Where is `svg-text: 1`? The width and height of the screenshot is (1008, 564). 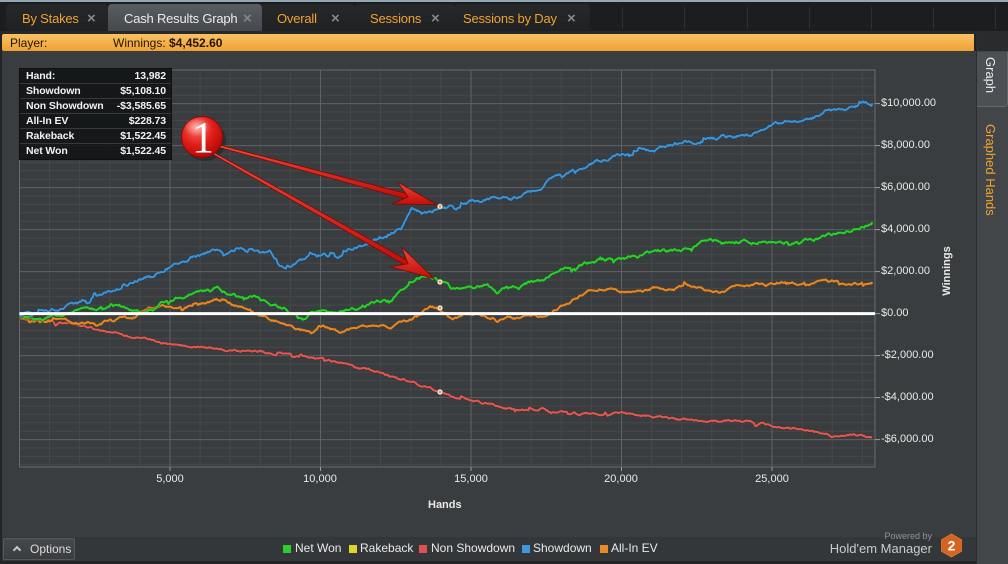
svg-text: 1 is located at coordinates (203, 137).